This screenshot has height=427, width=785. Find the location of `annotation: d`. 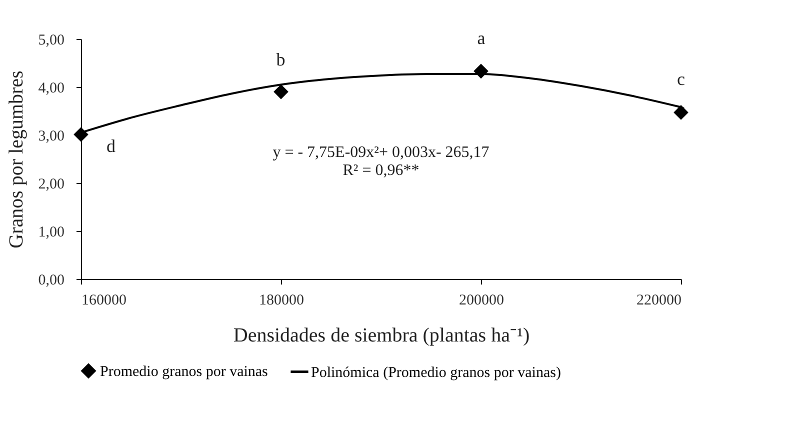

annotation: d is located at coordinates (111, 146).